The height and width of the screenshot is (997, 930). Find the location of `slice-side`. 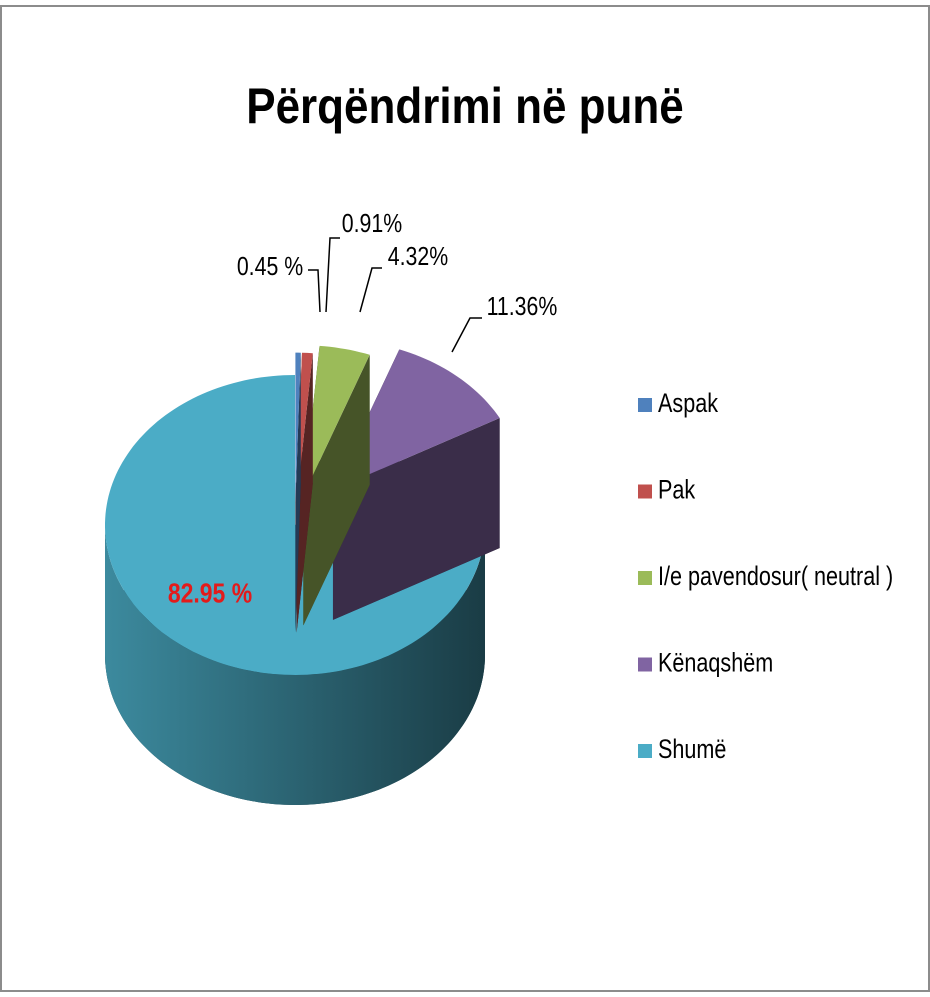

slice-side is located at coordinates (295, 665).